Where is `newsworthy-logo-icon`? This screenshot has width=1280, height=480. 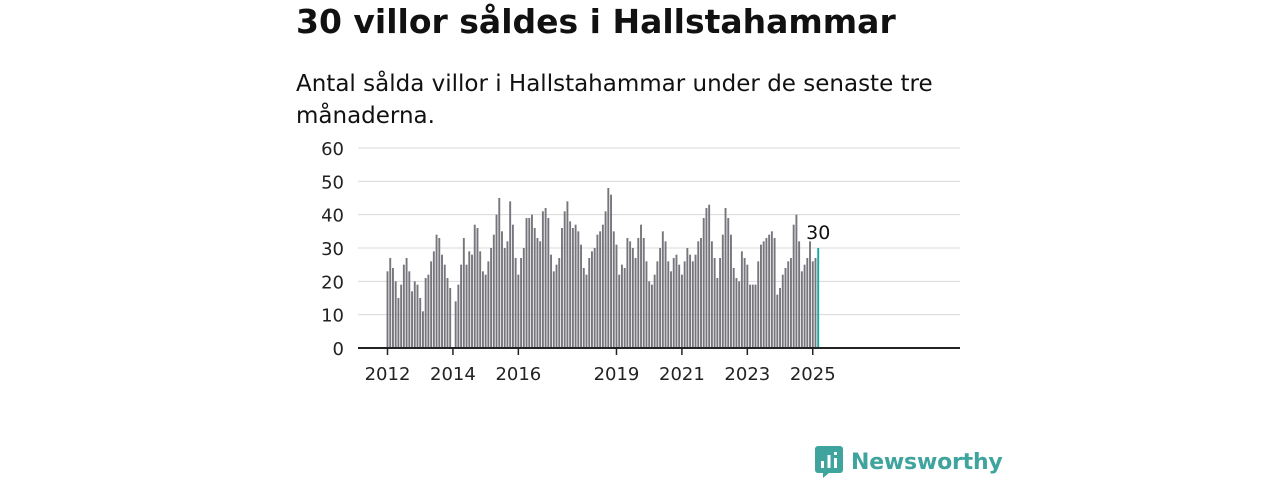 newsworthy-logo-icon is located at coordinates (829, 462).